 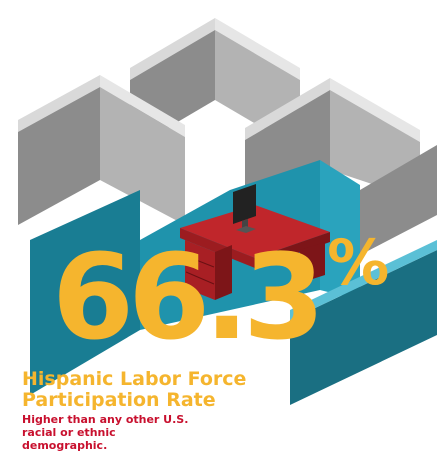 I want to click on desk-top, so click(x=255, y=231).